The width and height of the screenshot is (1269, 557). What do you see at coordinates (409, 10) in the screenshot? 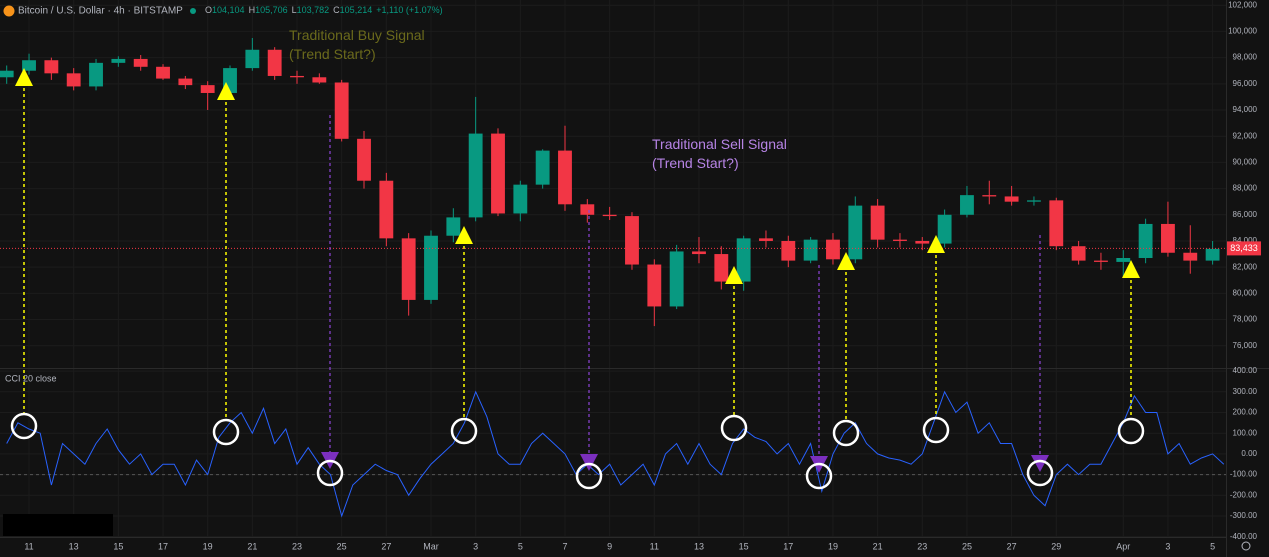
I see `ohlc-change: +1,110 (+1.07%)` at bounding box center [409, 10].